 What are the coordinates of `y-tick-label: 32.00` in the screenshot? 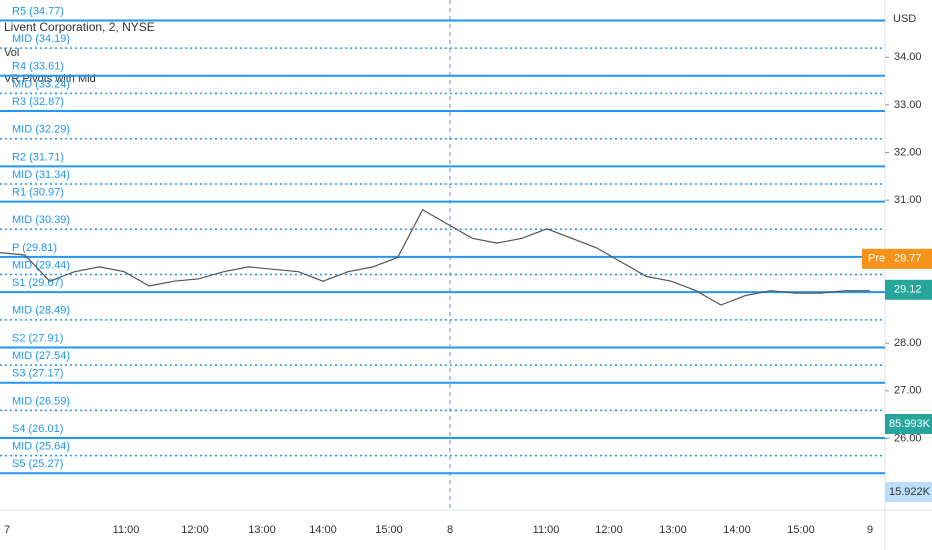 It's located at (908, 152).